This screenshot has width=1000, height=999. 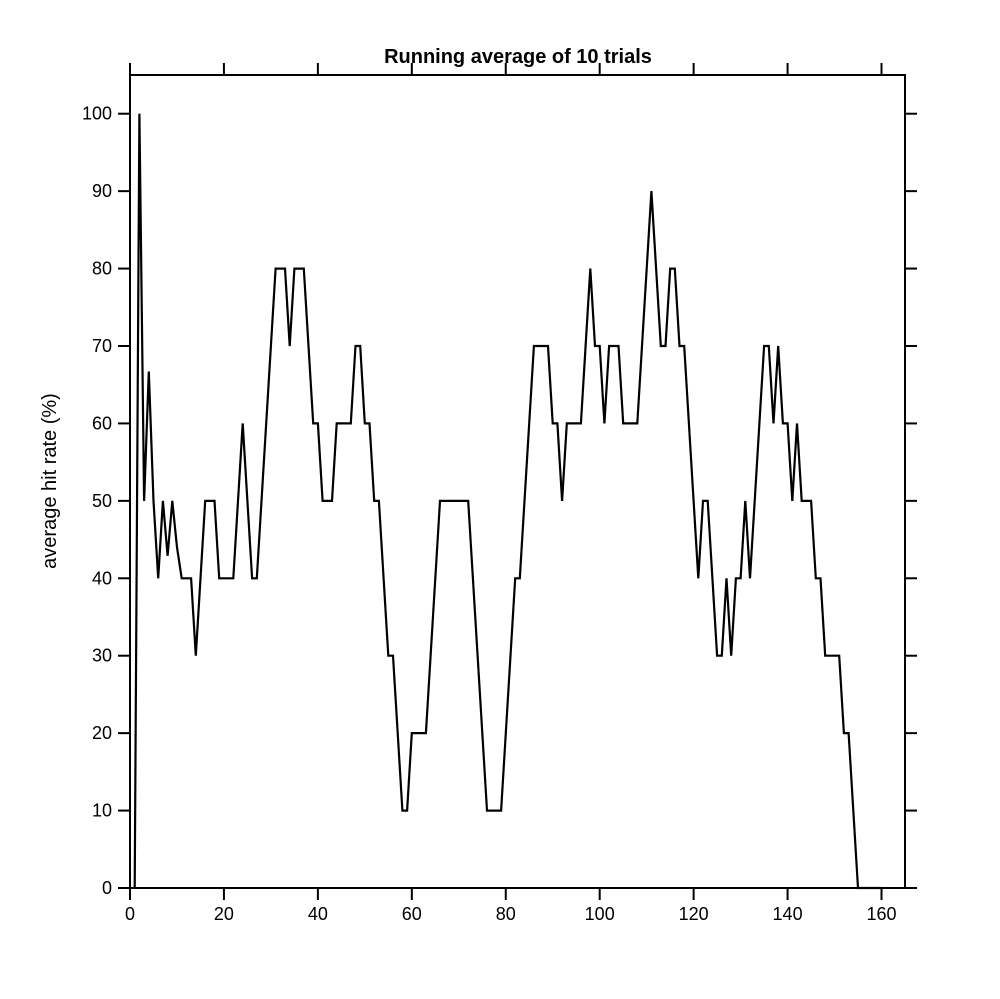 What do you see at coordinates (518, 57) in the screenshot?
I see `chart-title: Running average of 10 trials` at bounding box center [518, 57].